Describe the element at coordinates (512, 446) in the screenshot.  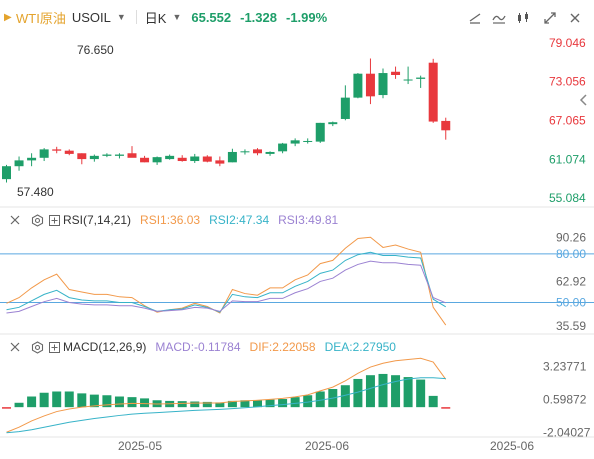
I see `x-tick-label: 2025-06` at that location.